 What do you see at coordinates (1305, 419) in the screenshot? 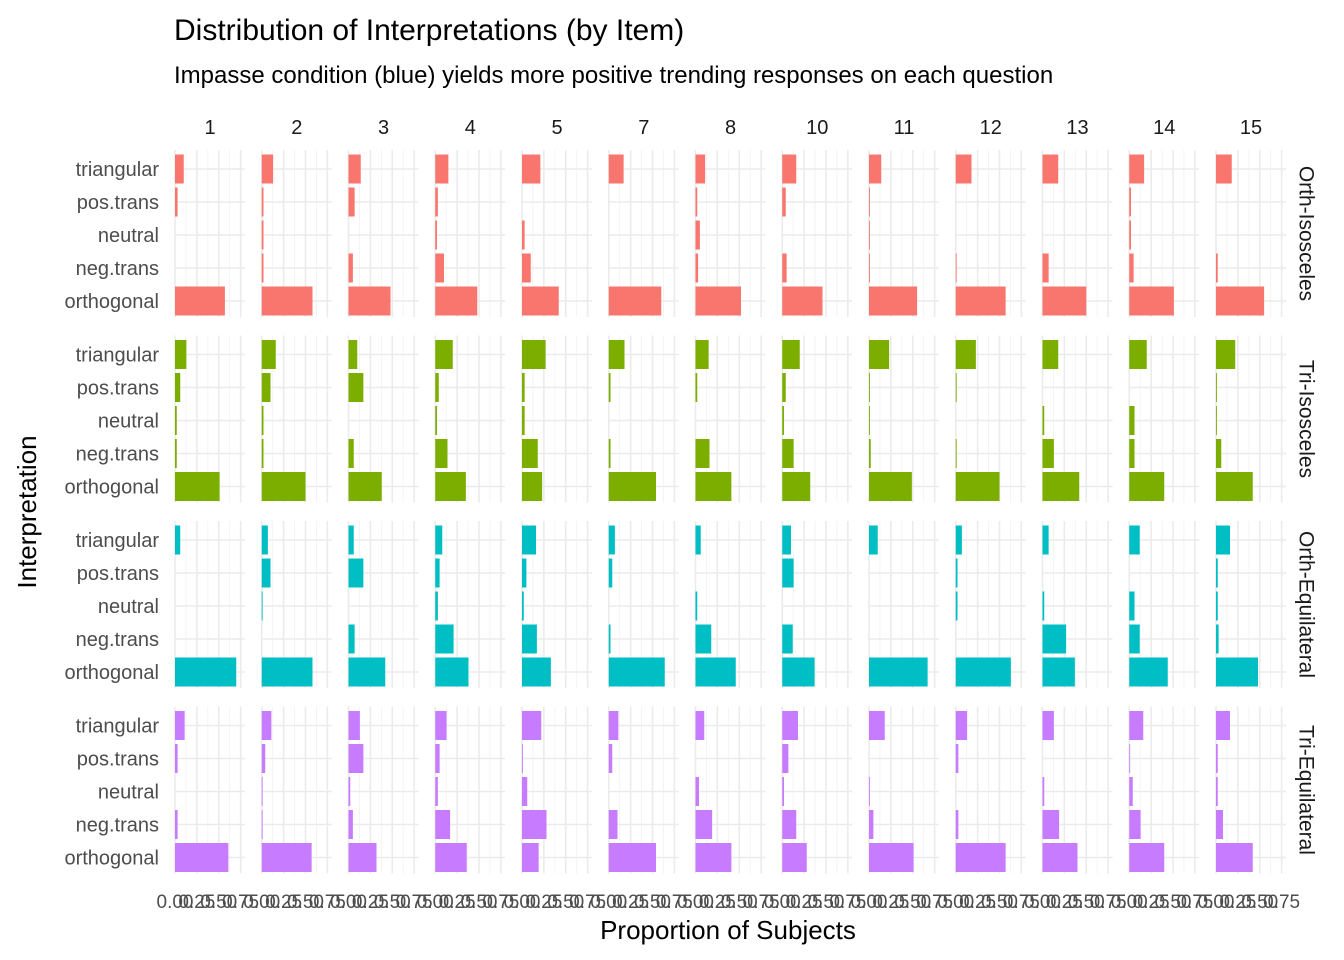
I see `facet-row-strip: Tri-Isosceles` at bounding box center [1305, 419].